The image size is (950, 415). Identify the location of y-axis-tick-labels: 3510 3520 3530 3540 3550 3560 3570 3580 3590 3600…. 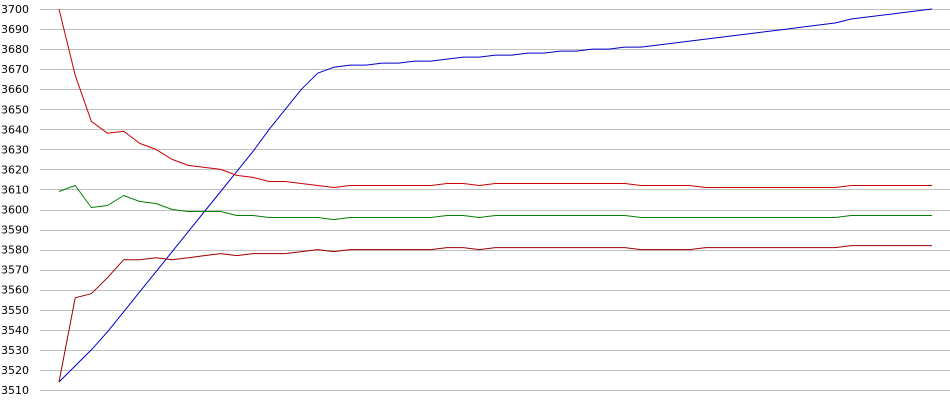
(15, 200).